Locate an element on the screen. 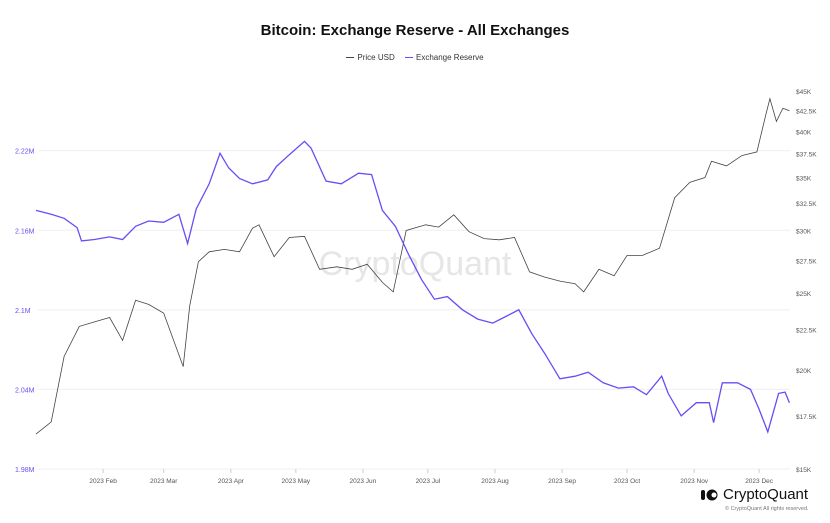 The height and width of the screenshot is (523, 830). copyright: © CryptoQuant All rights reserved. is located at coordinates (767, 509).